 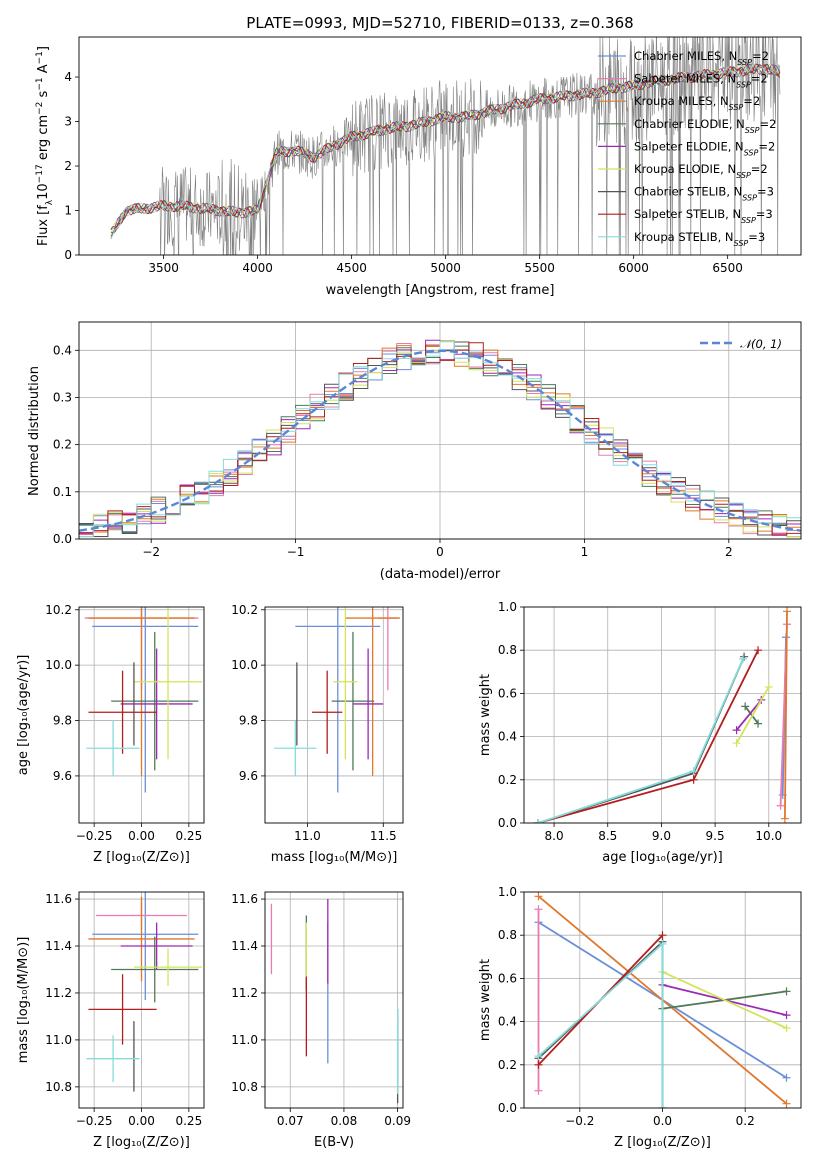 I want to click on gaussian-curve, so click(x=440, y=440).